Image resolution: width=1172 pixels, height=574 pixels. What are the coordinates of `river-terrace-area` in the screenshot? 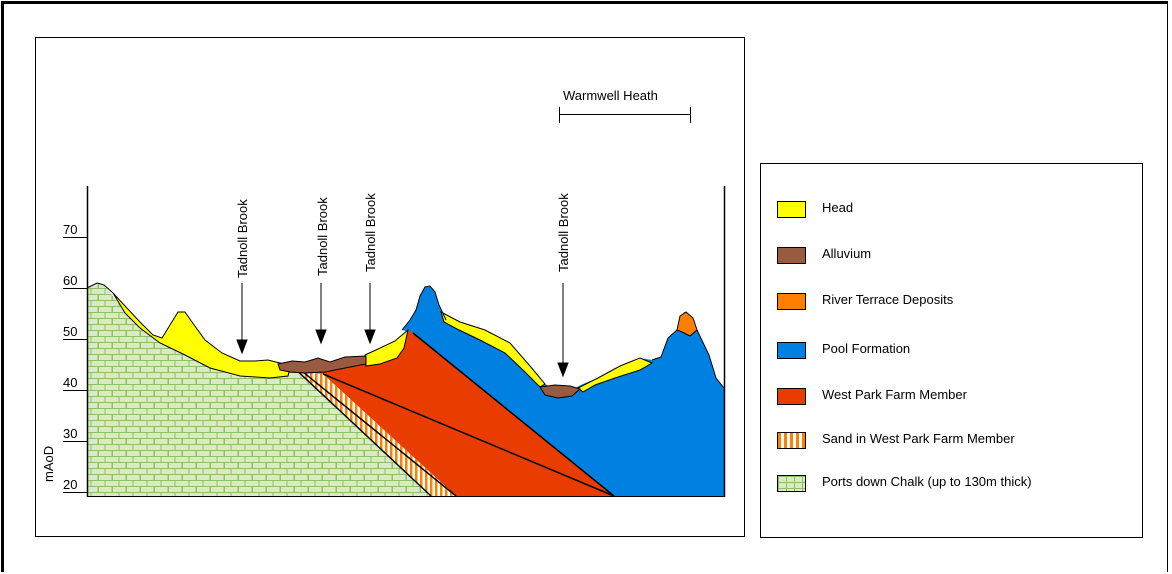 It's located at (687, 324).